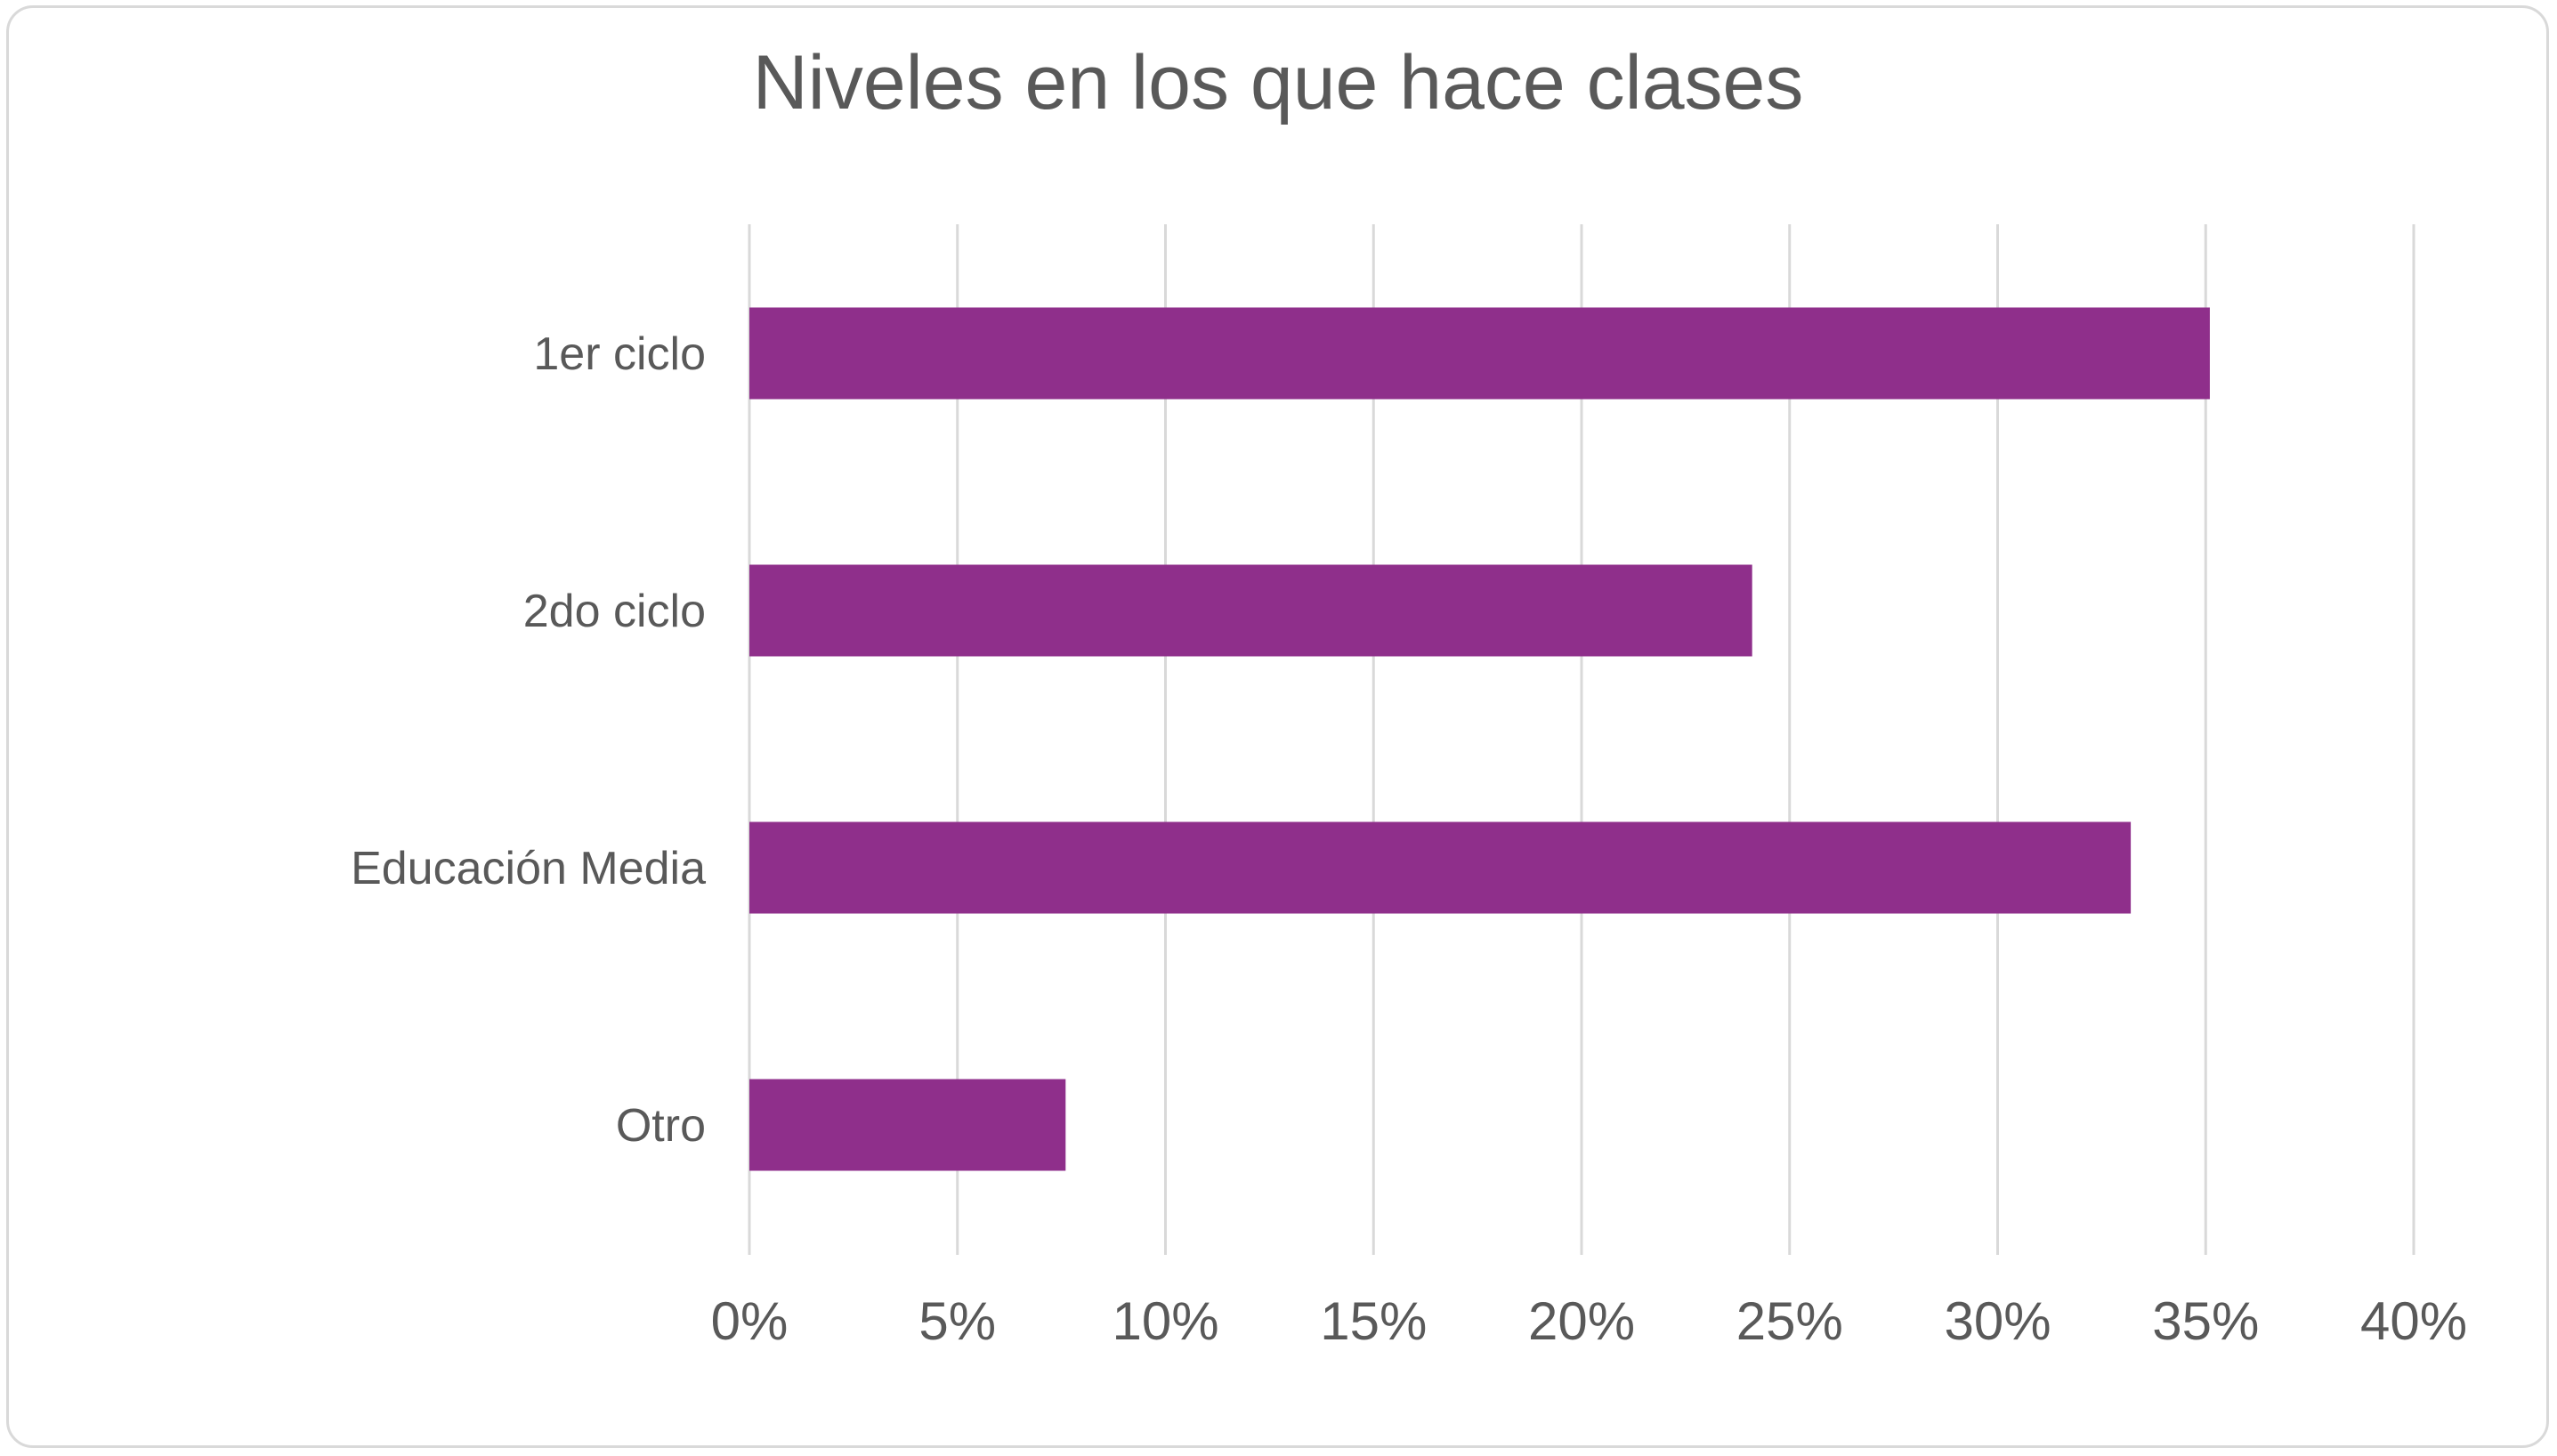 The image size is (2557, 1456). What do you see at coordinates (957, 1321) in the screenshot?
I see `x-tick-label: 5%` at bounding box center [957, 1321].